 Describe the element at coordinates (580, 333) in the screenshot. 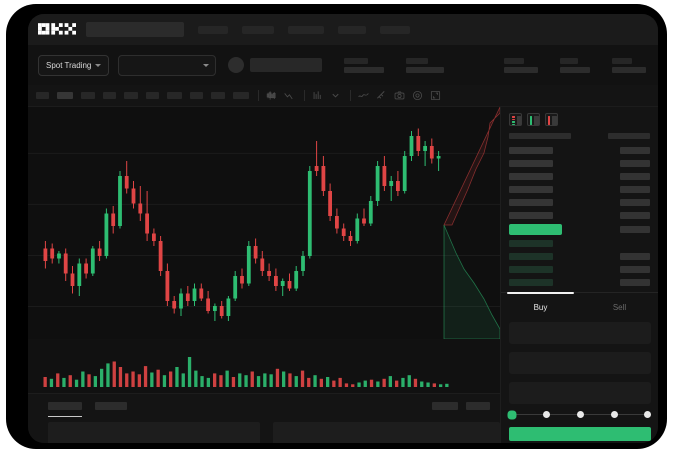

I see `price-field` at that location.